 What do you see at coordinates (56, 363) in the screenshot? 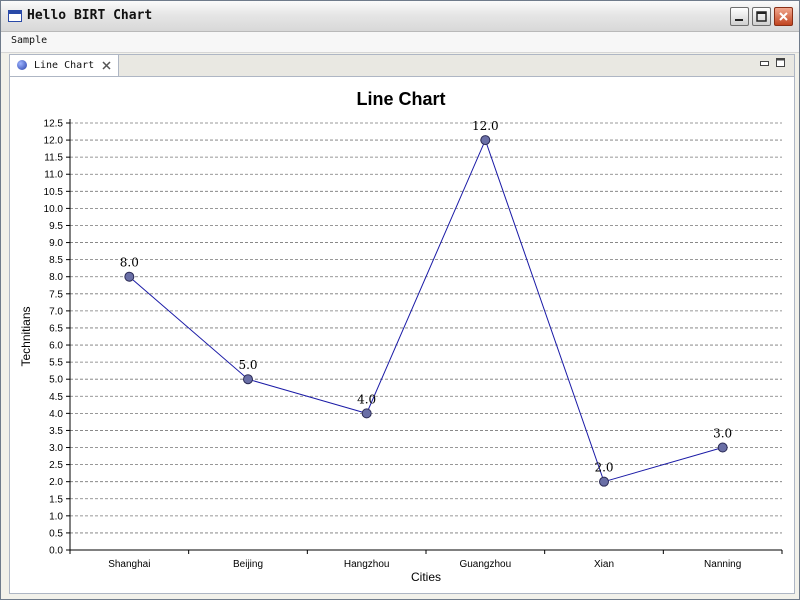
I see `y-tick-label: 5.5` at bounding box center [56, 363].